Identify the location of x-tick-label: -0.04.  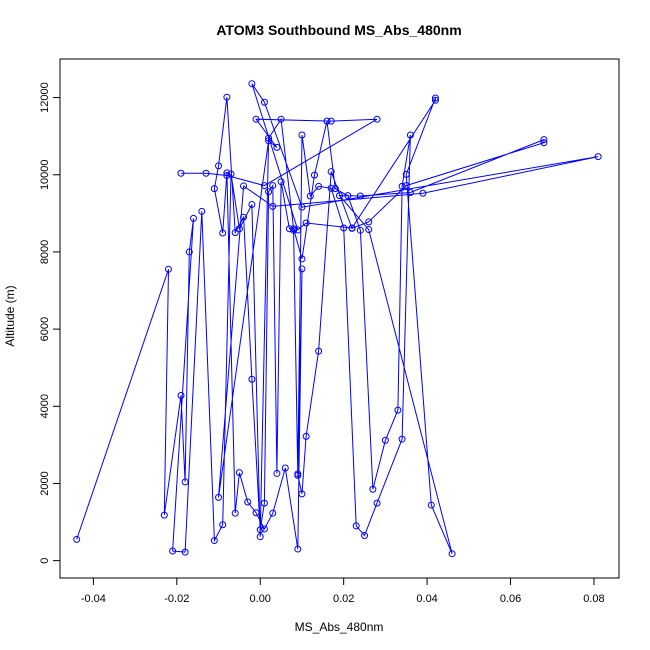
(93, 599).